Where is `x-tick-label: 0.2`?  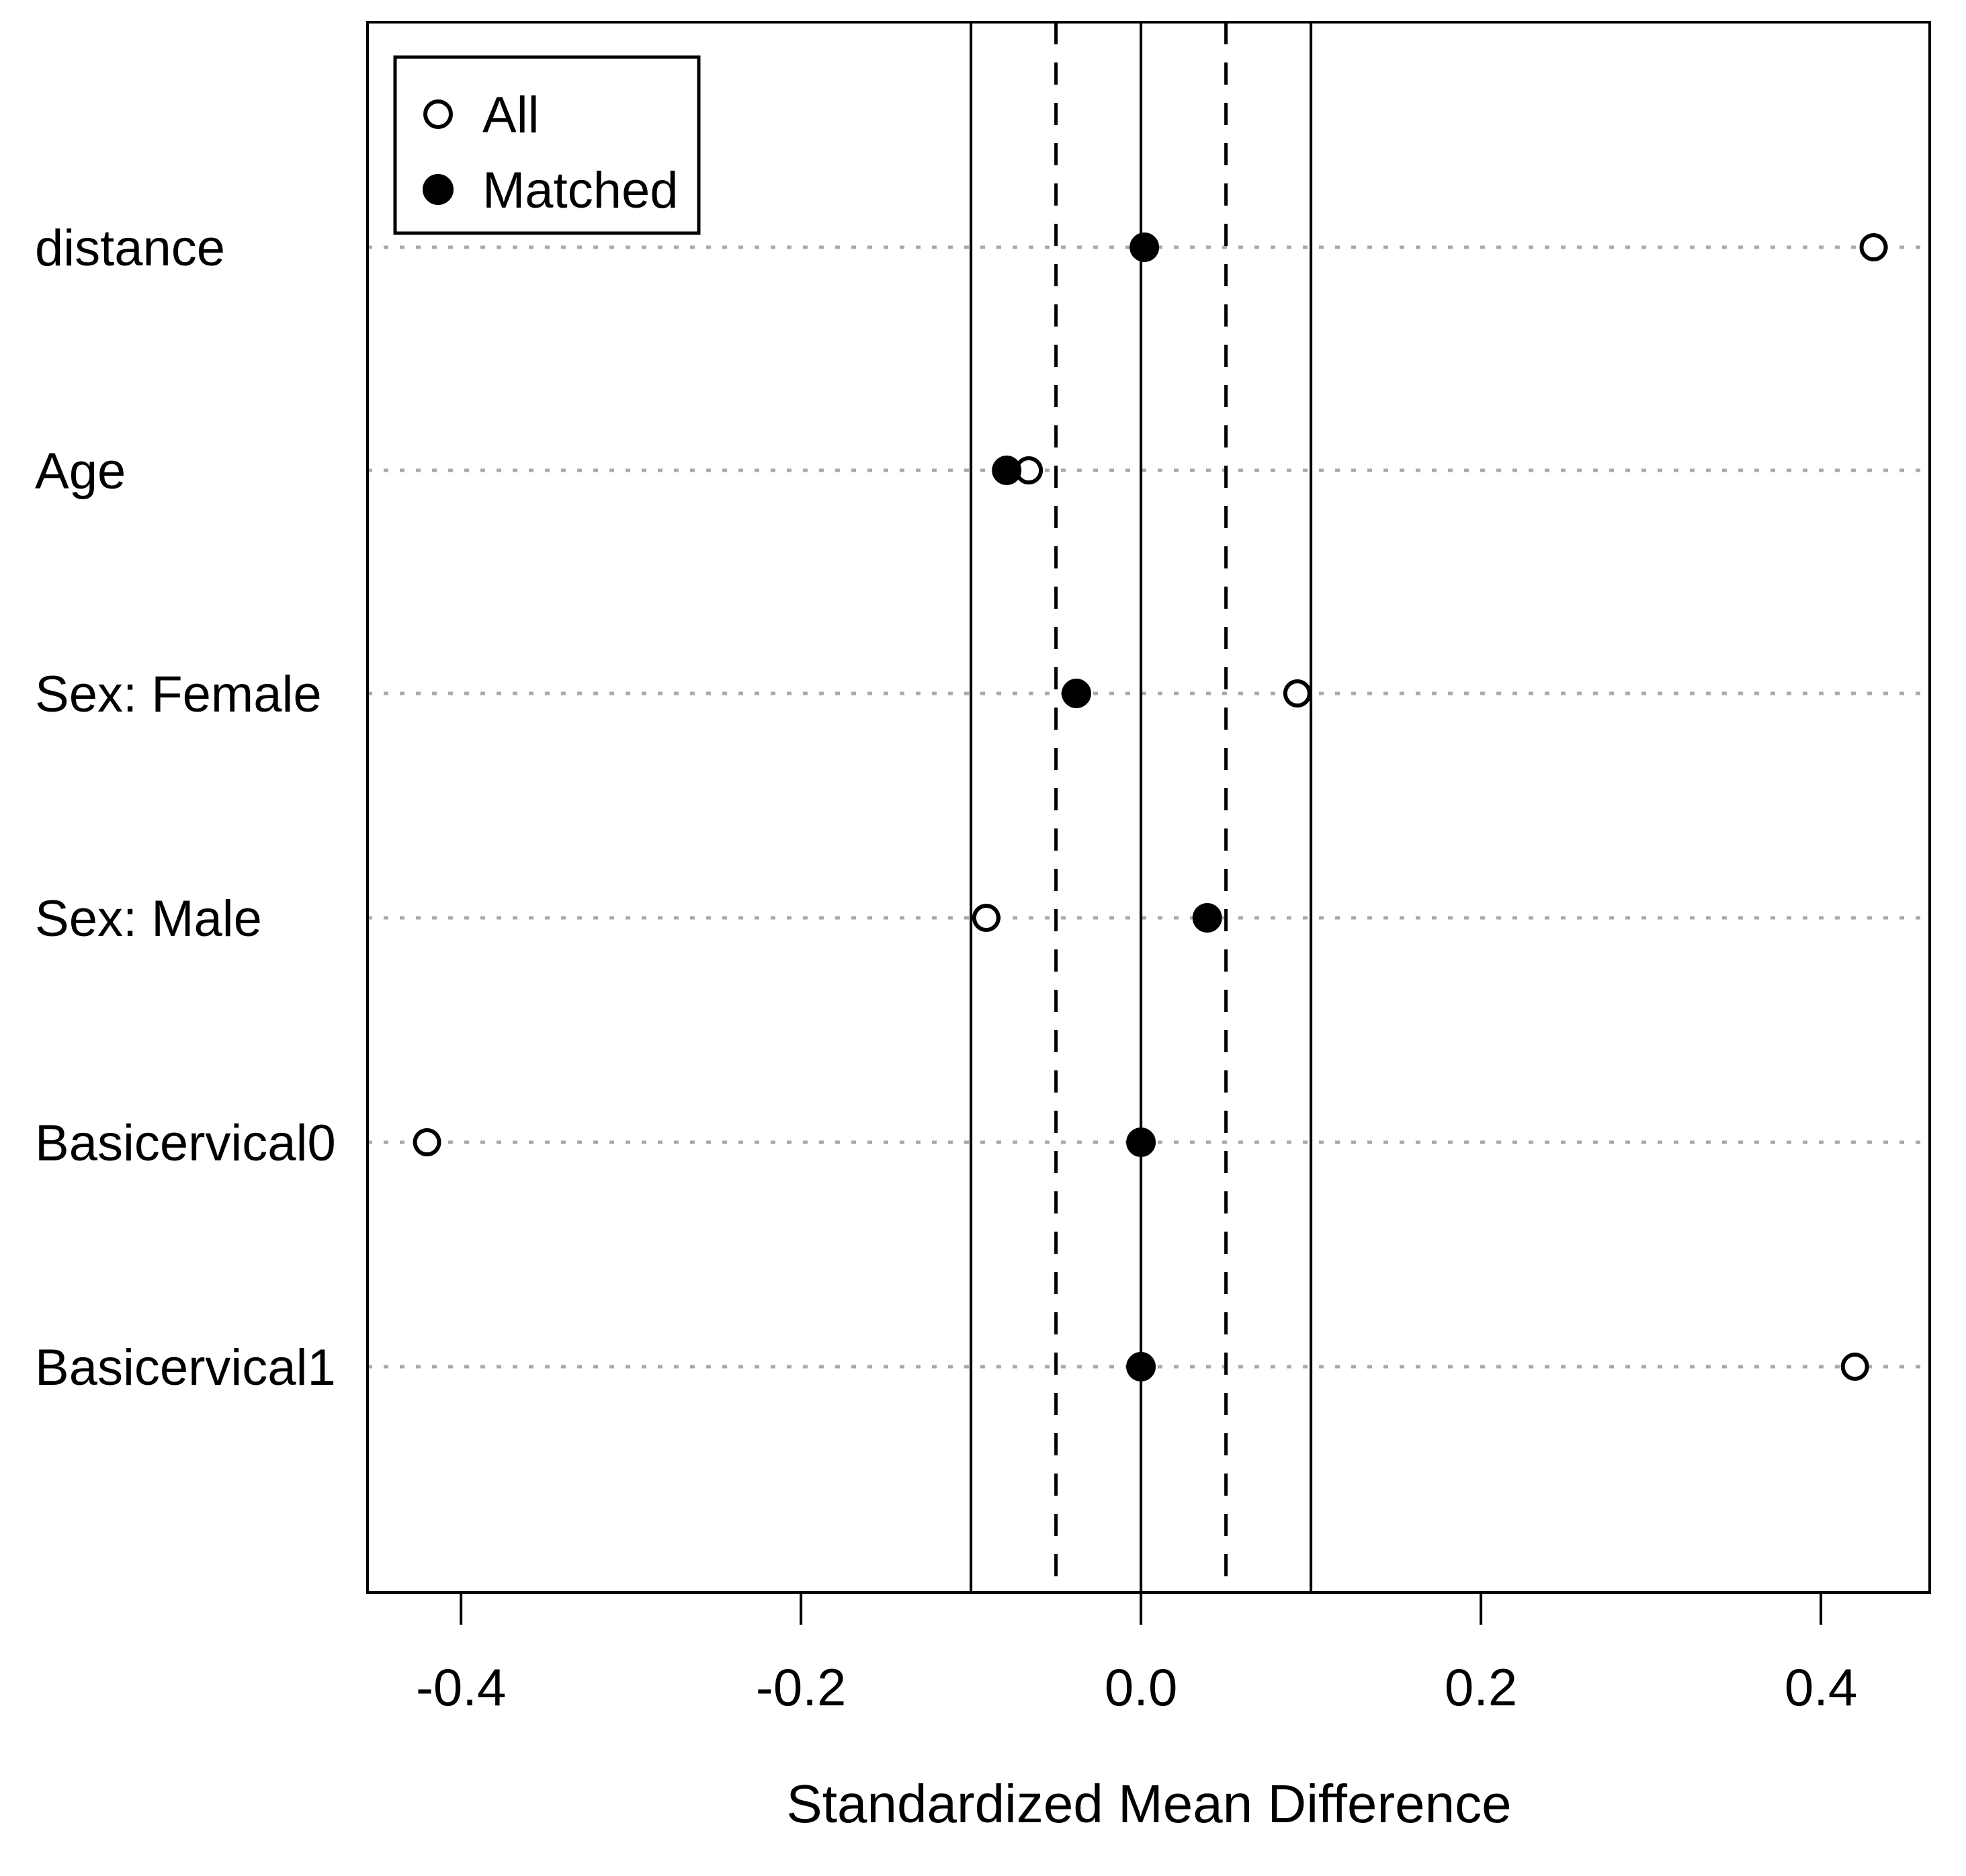
x-tick-label: 0.2 is located at coordinates (1481, 1687).